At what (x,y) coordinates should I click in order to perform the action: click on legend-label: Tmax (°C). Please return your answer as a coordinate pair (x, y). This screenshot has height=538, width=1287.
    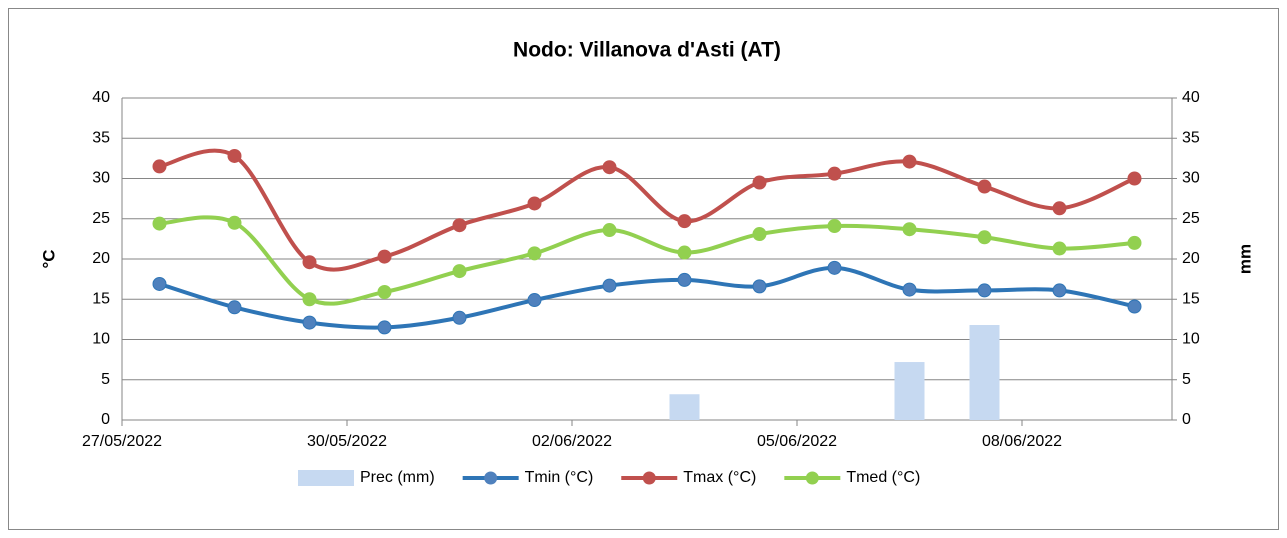
    Looking at the image, I should click on (719, 477).